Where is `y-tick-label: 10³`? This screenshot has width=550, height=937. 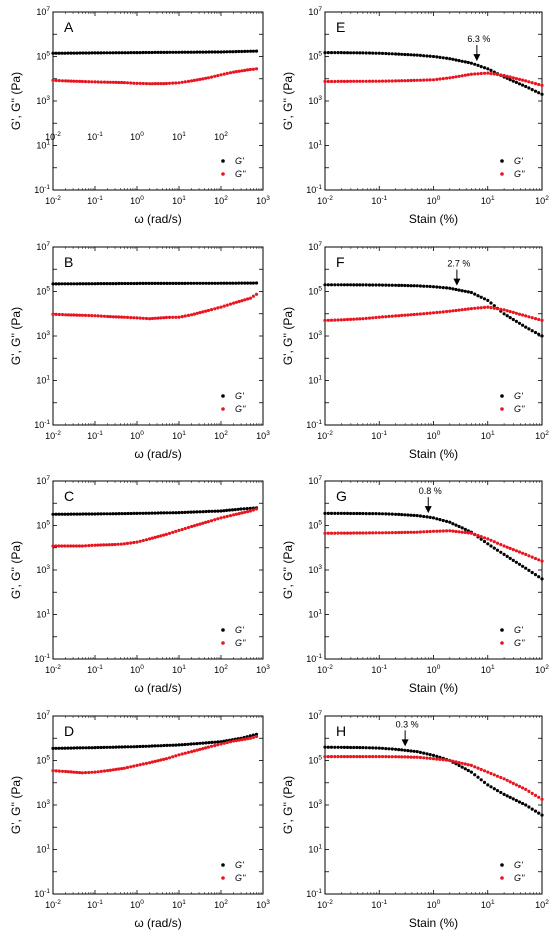
y-tick-label: 10³ is located at coordinates (43, 100).